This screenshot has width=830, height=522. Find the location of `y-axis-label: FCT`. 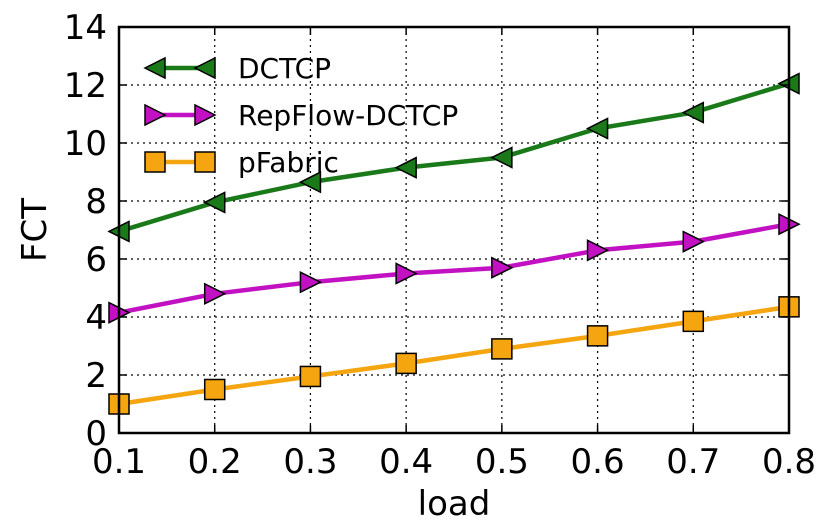

y-axis-label: FCT is located at coordinates (35, 230).